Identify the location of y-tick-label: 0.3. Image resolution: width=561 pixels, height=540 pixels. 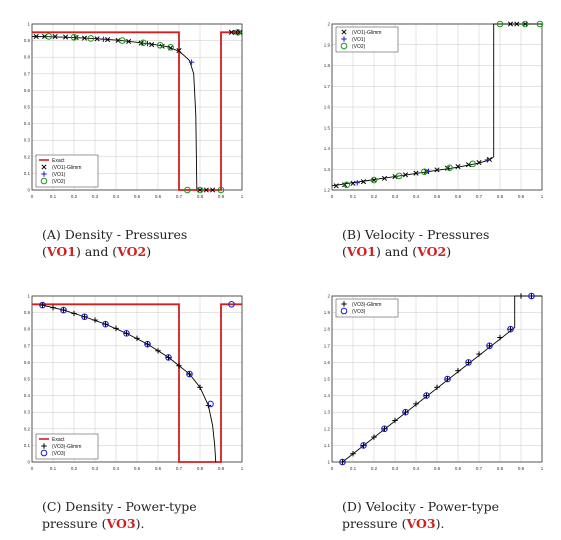
(27, 412).